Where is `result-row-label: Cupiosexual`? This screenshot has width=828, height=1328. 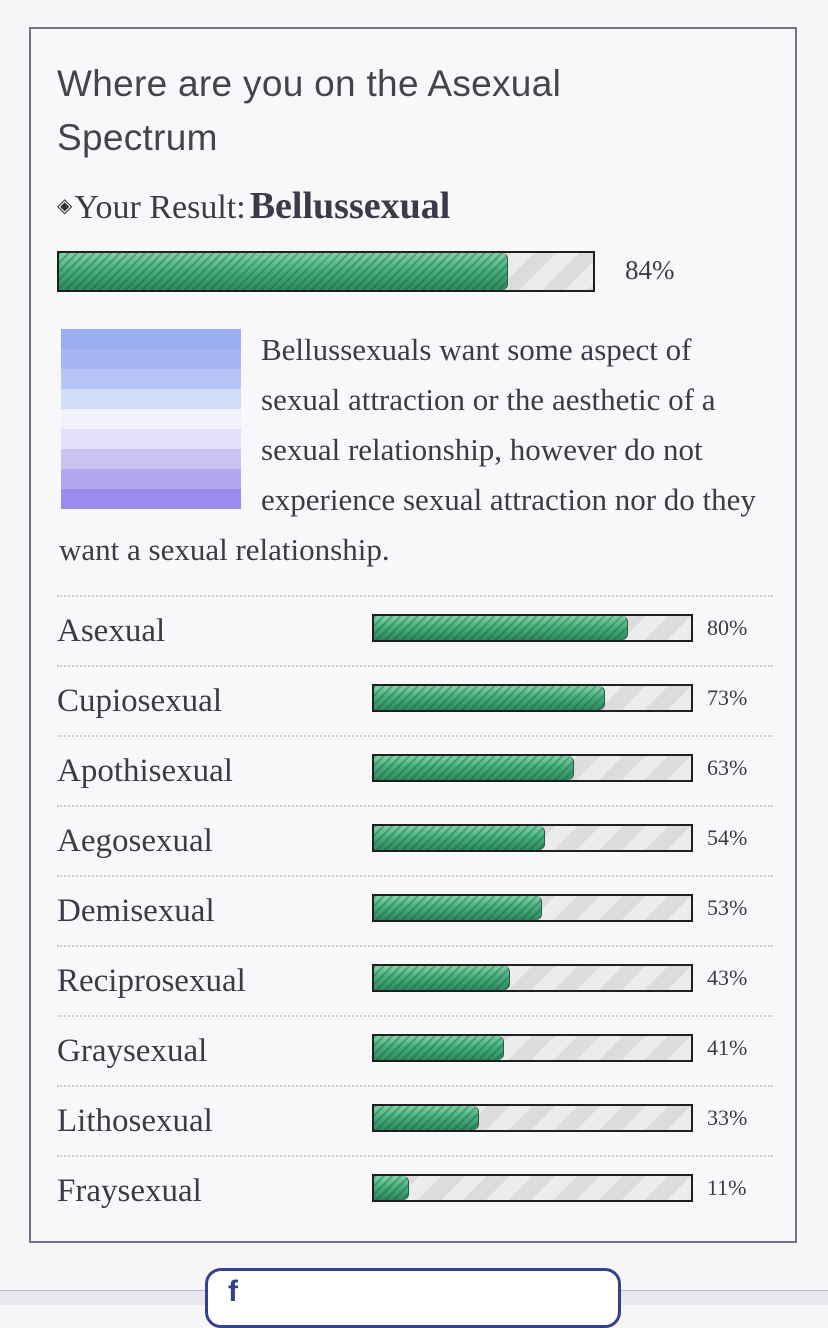
result-row-label: Cupiosexual is located at coordinates (139, 701).